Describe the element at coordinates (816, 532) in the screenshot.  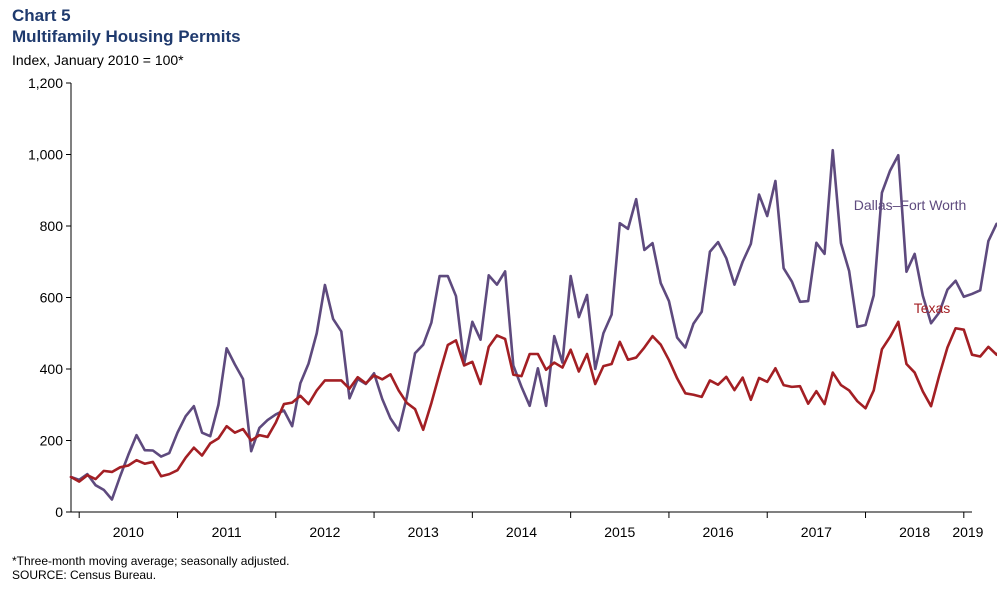
I see `x-tick-label: 2017` at that location.